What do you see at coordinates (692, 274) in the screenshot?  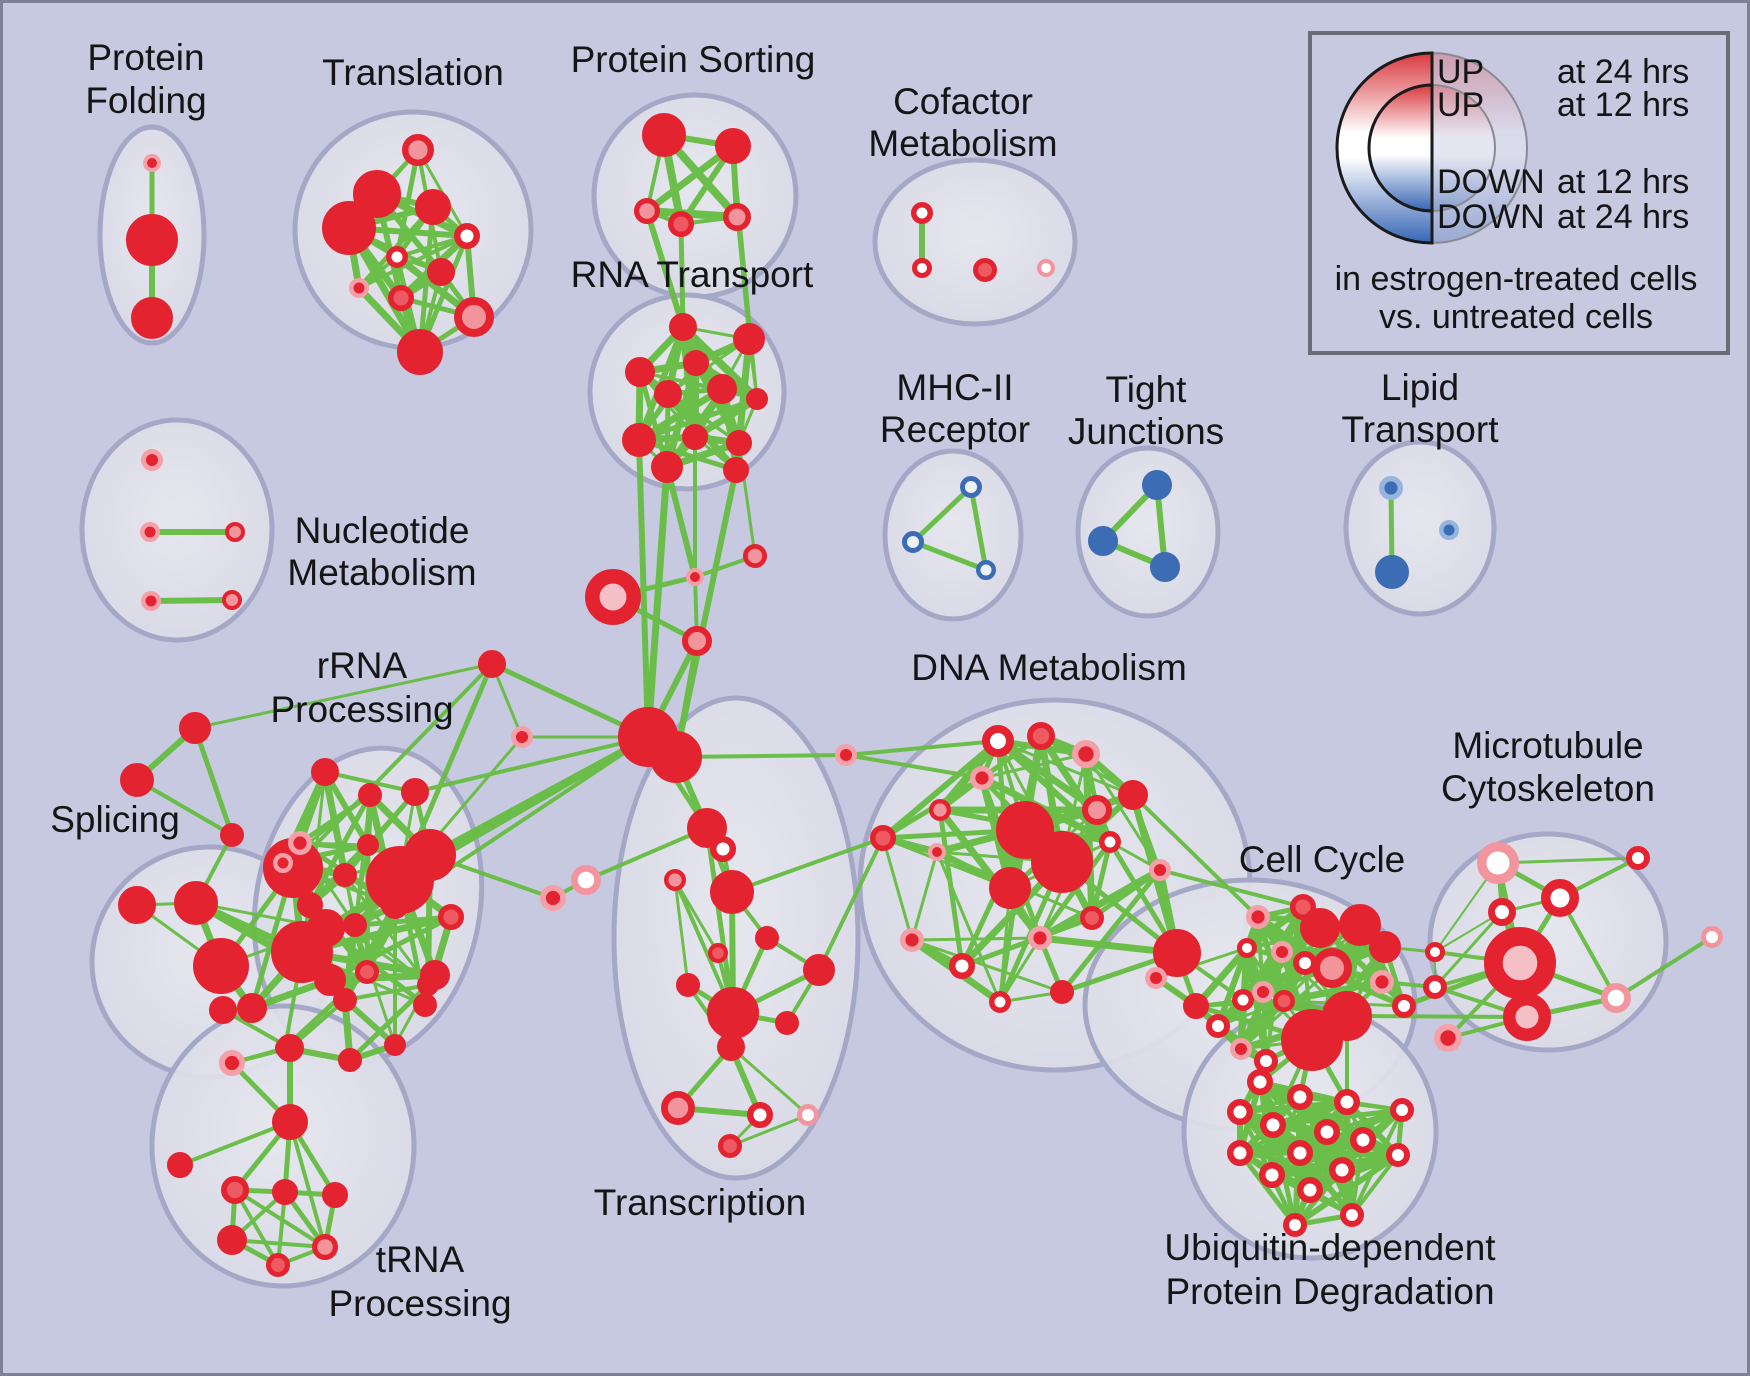 I see `cluster-label-rna-transport: RNA Transport` at bounding box center [692, 274].